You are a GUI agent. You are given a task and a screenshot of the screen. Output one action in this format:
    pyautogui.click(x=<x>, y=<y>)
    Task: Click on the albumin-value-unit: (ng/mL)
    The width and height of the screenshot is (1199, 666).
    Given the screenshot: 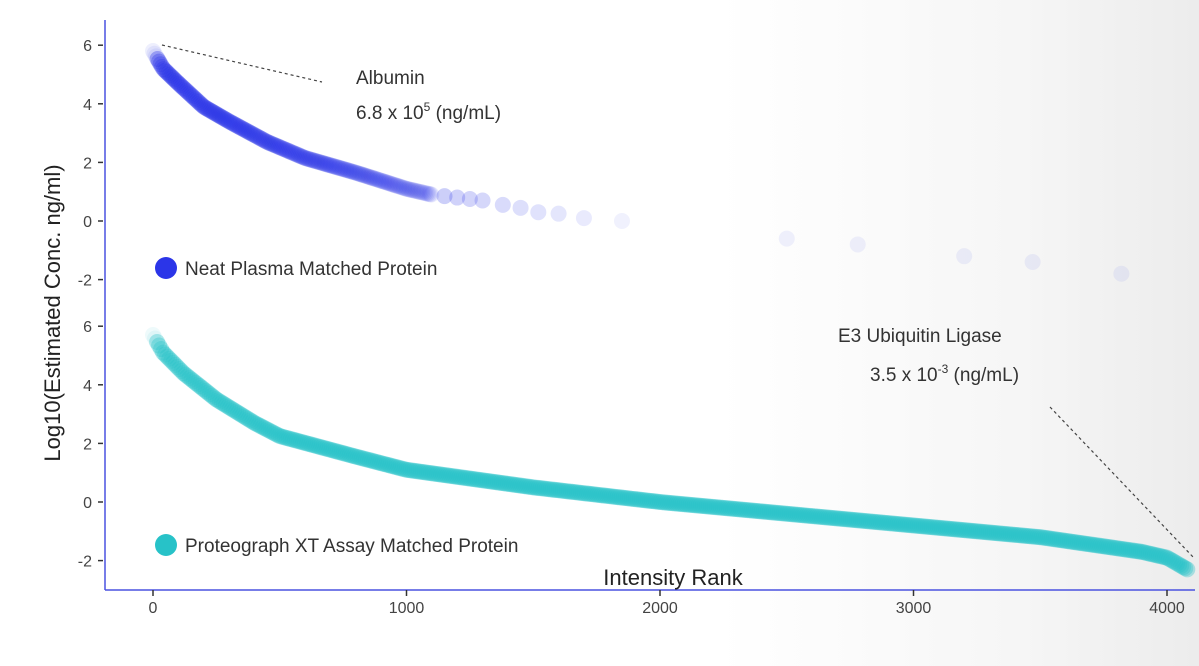 What is the action you would take?
    pyautogui.click(x=465, y=113)
    